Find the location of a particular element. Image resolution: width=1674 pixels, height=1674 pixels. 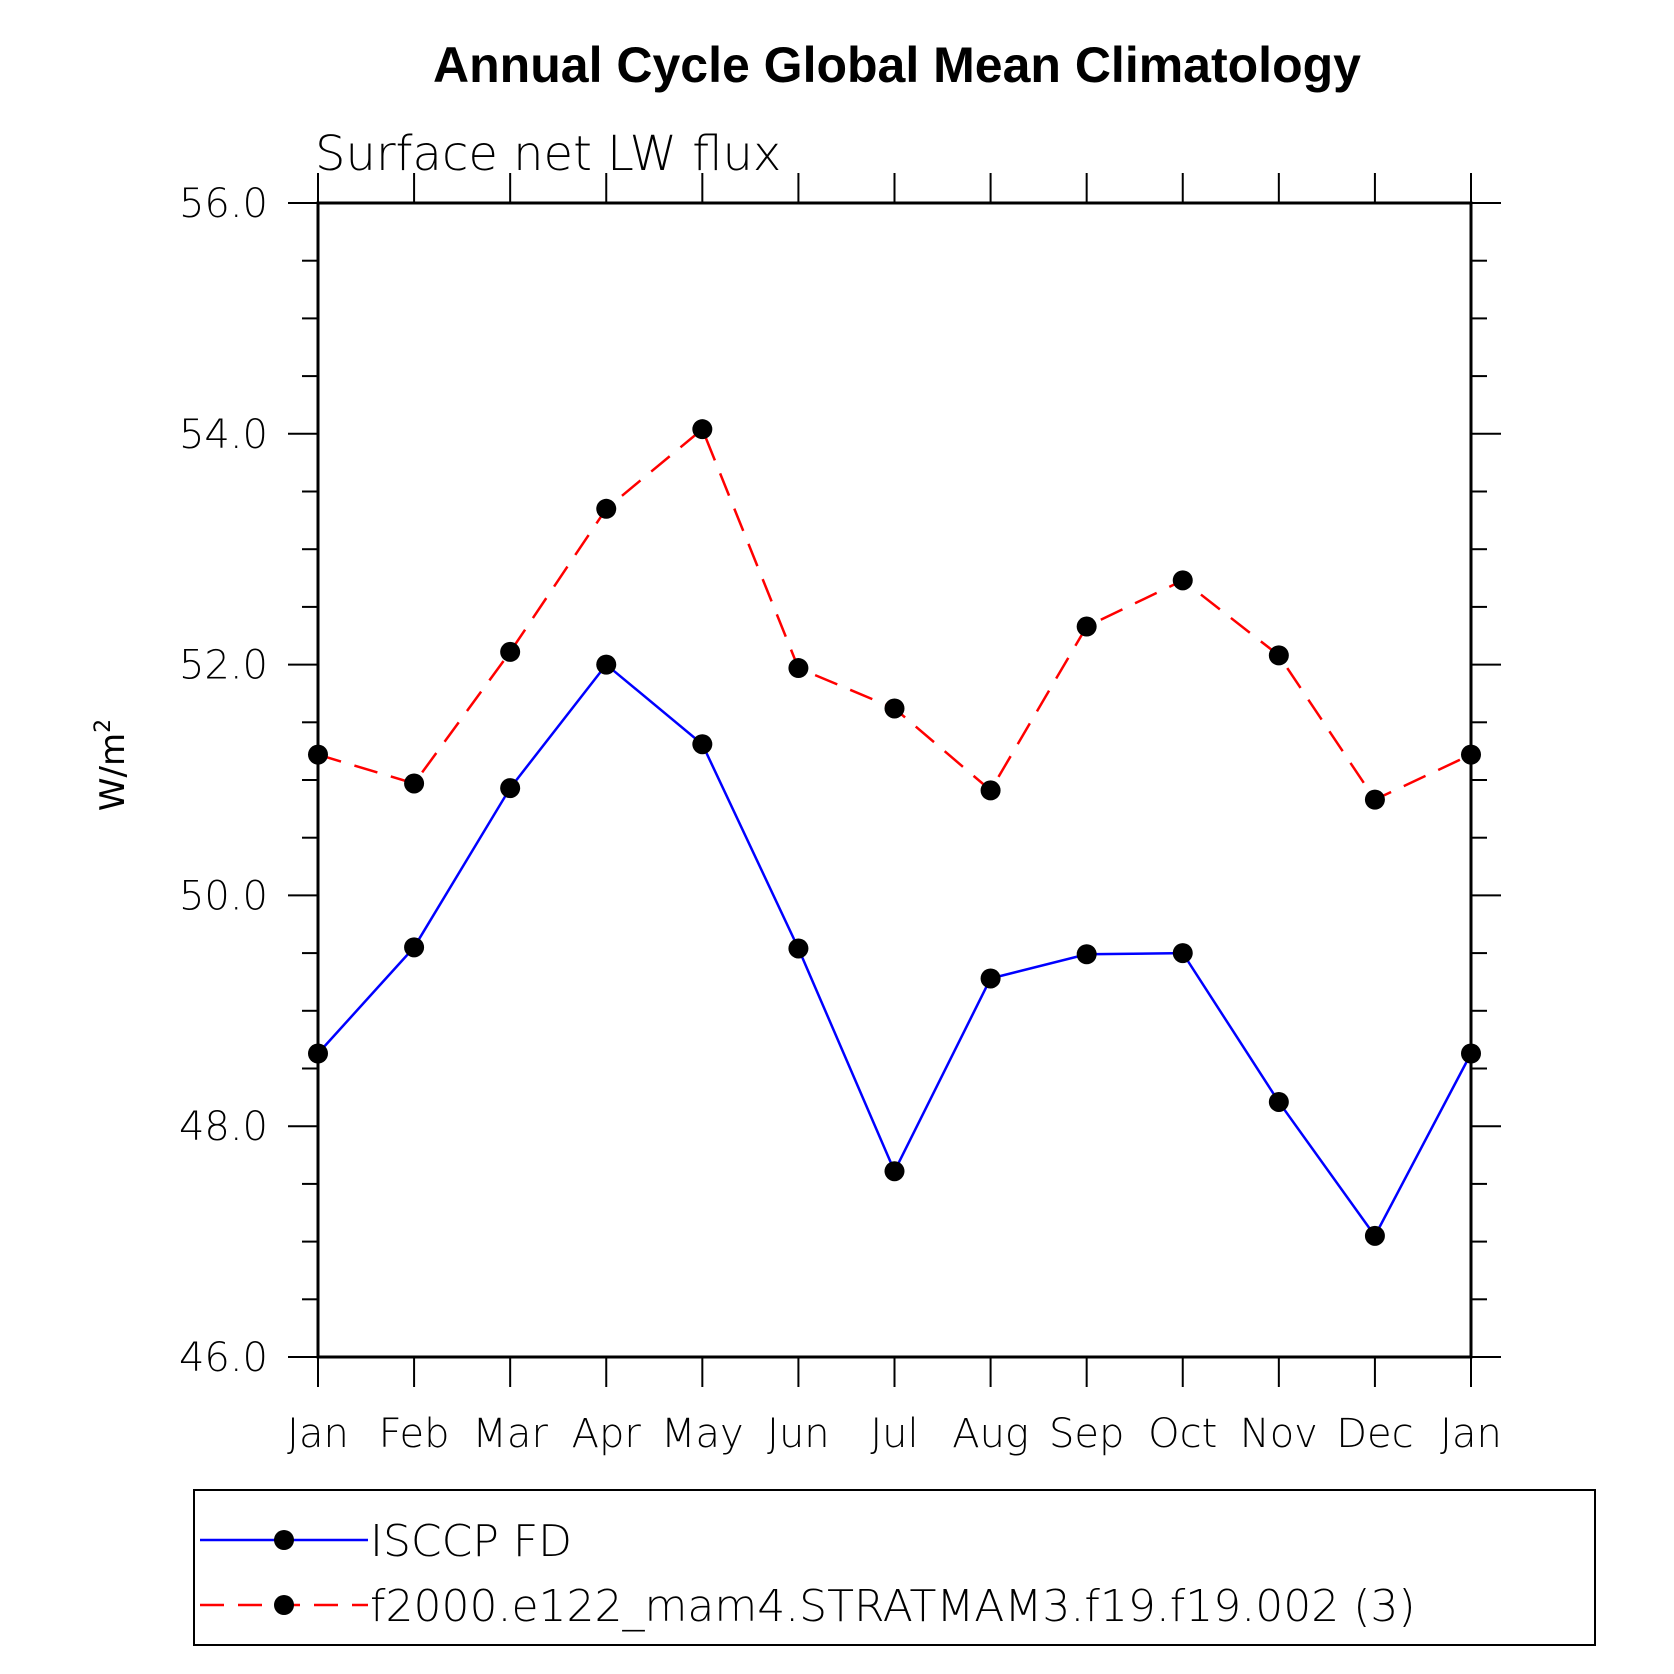

x-tick-label: Apr is located at coordinates (607, 1434).